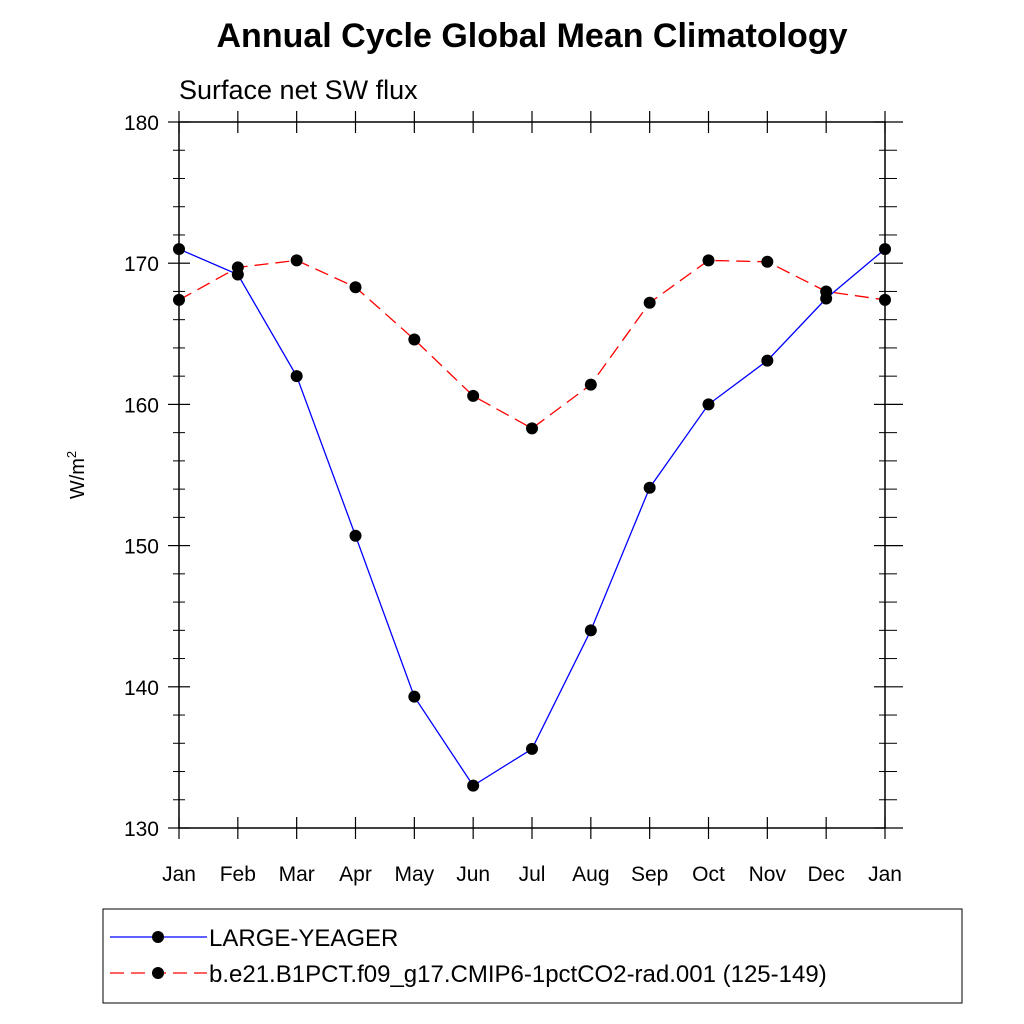 This screenshot has height=1024, width=1024. I want to click on x-tick-label: Sep, so click(649, 874).